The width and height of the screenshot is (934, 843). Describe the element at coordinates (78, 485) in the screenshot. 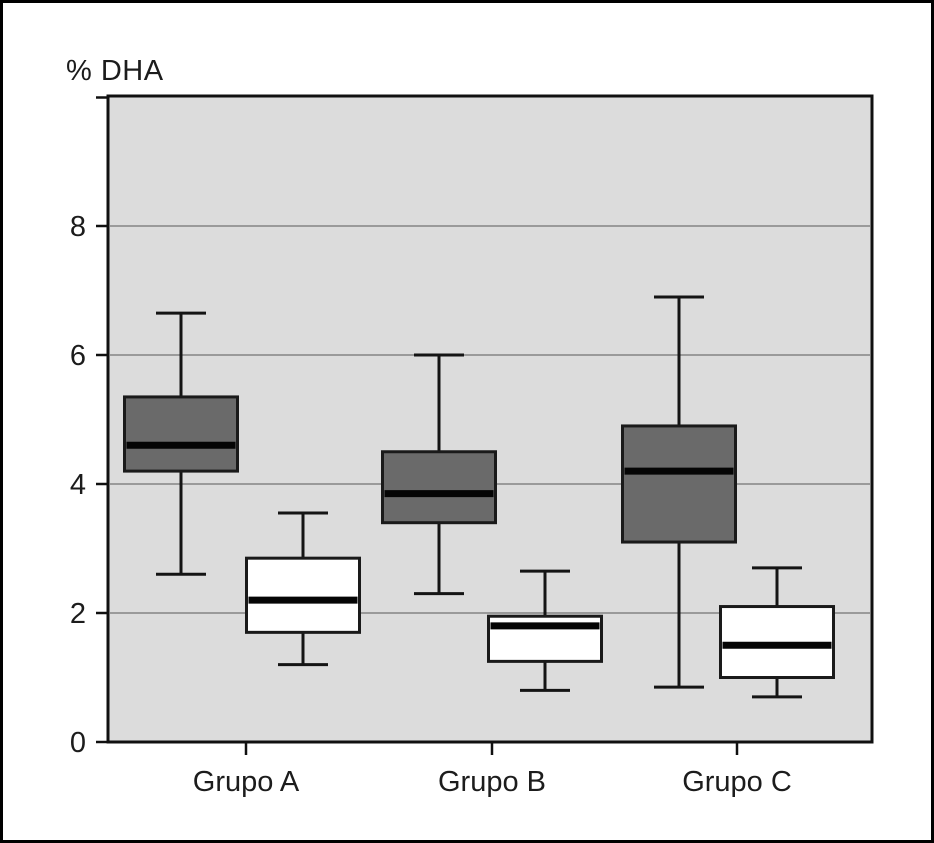

I see `y-tick-label-4: 4` at that location.